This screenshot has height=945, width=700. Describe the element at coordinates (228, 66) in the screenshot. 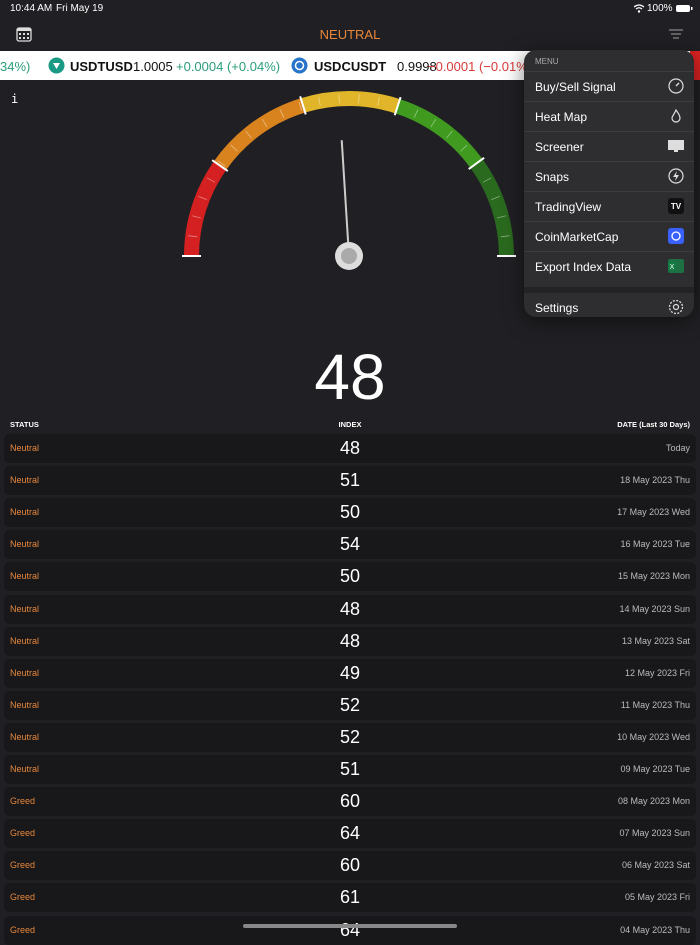

I see `ticker-change: +0.0004 (+0.04%)` at that location.